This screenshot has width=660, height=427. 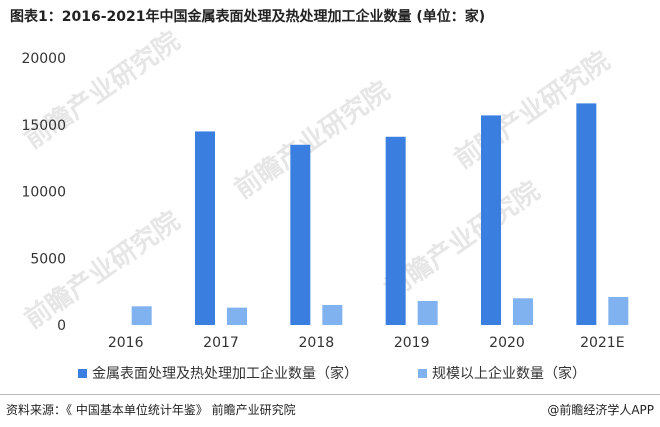 What do you see at coordinates (507, 343) in the screenshot?
I see `x-tick-label: 2020` at bounding box center [507, 343].